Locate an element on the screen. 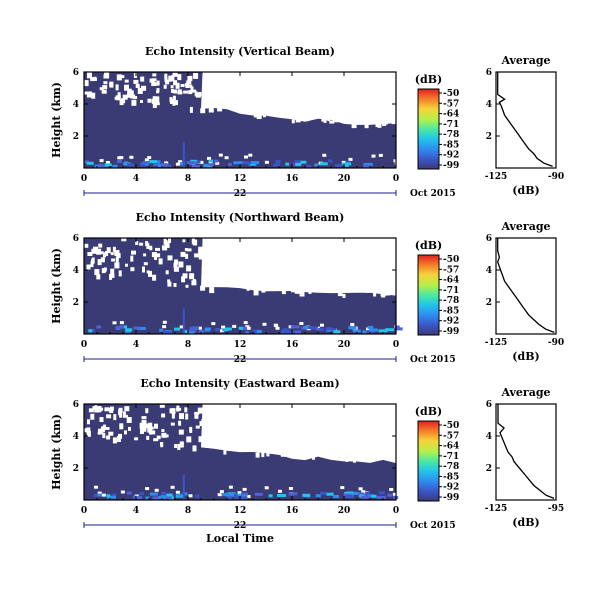 The height and width of the screenshot is (598, 615). profile-title: Average is located at coordinates (525, 226).